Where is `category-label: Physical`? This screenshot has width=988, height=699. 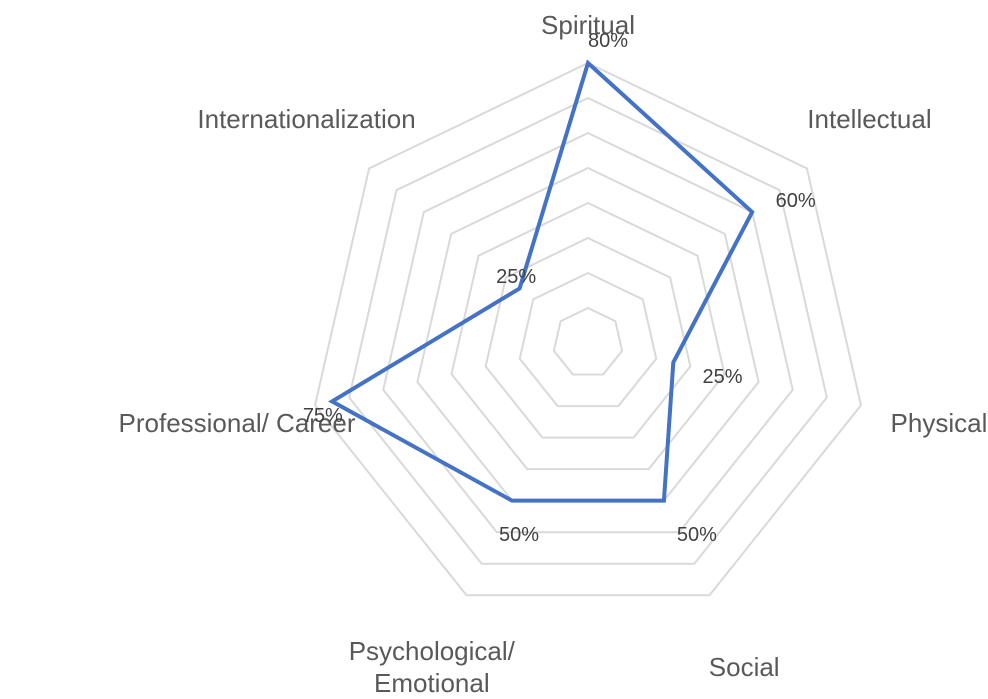
category-label: Physical is located at coordinates (939, 423).